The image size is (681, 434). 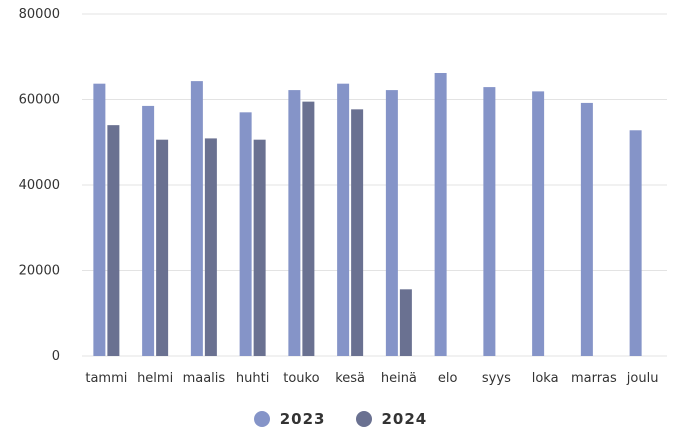 I want to click on bar-2023-elo, so click(x=440, y=214).